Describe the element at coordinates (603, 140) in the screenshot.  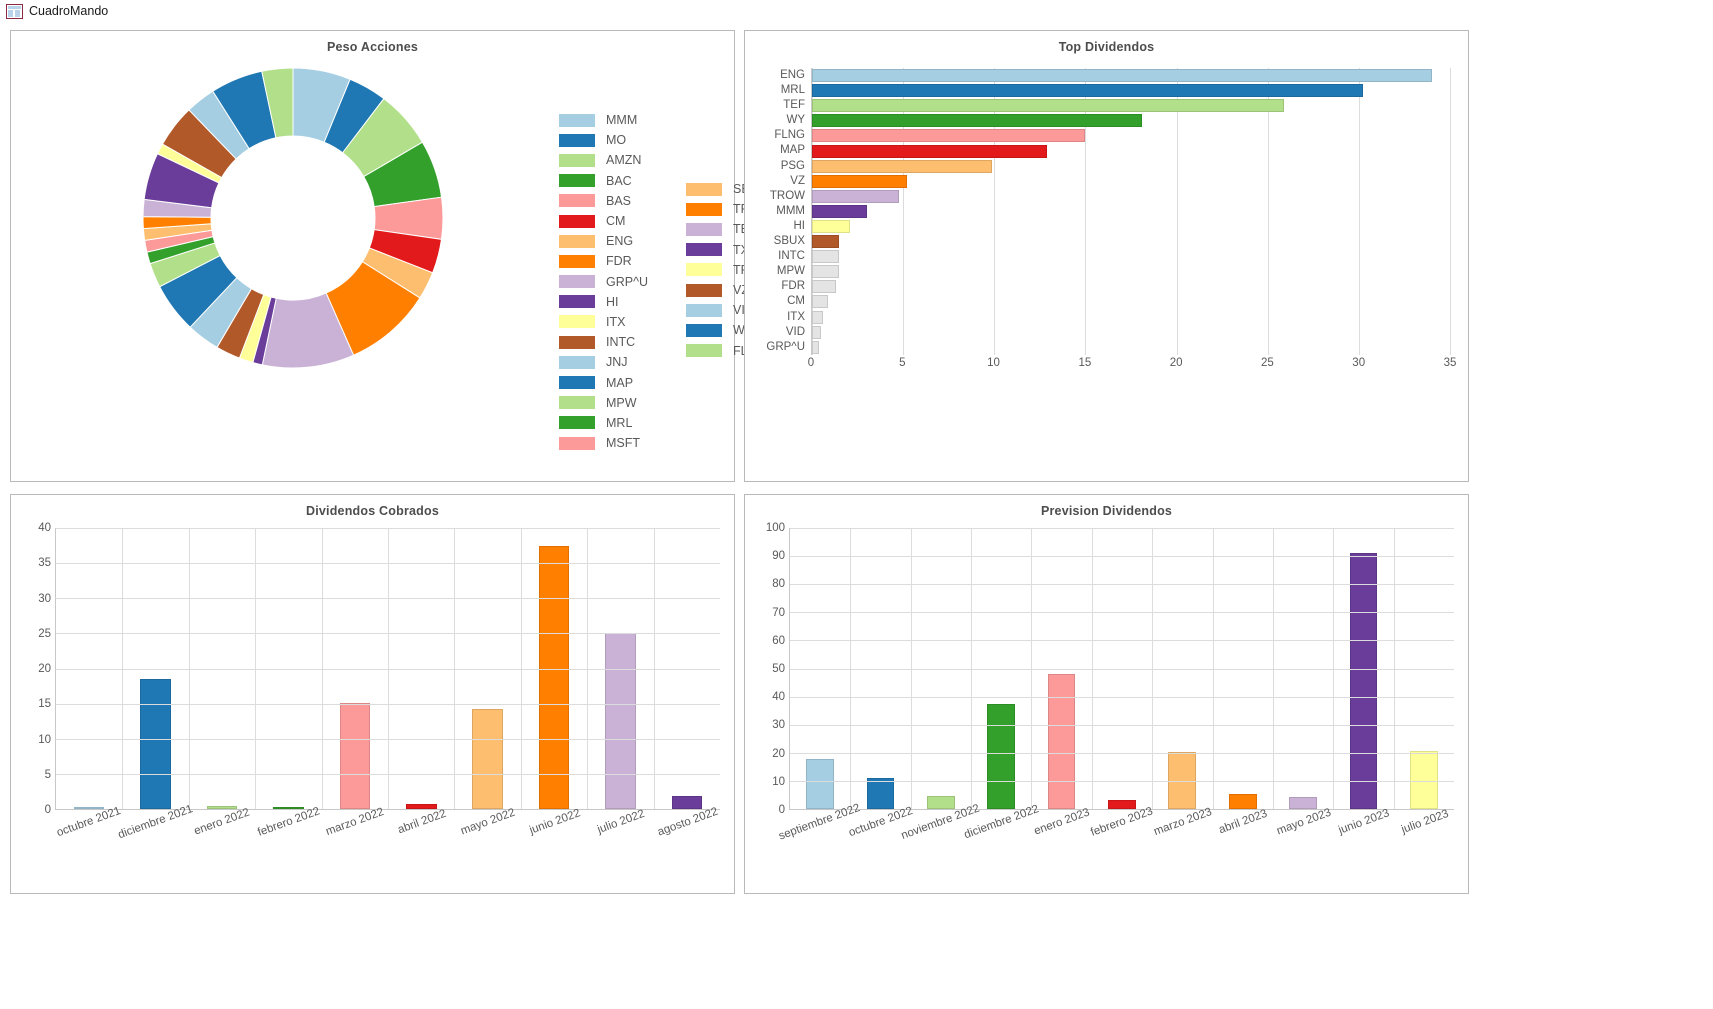
I see `pie-legend-item: MO` at that location.